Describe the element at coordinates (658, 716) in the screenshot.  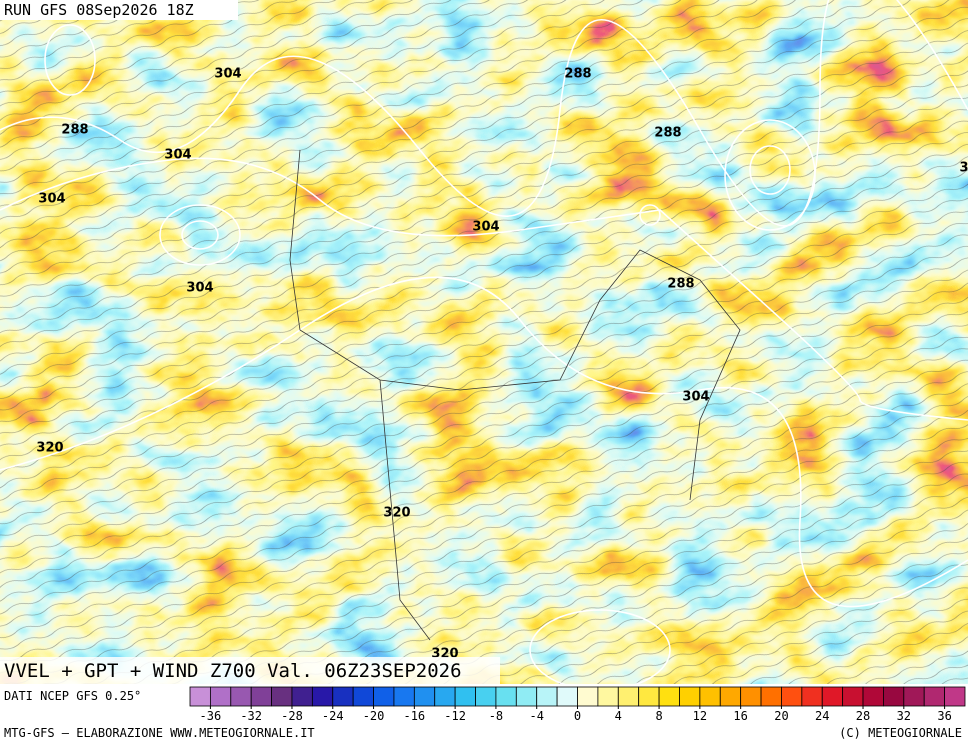
I see `colorbar-tick-label: 8` at that location.